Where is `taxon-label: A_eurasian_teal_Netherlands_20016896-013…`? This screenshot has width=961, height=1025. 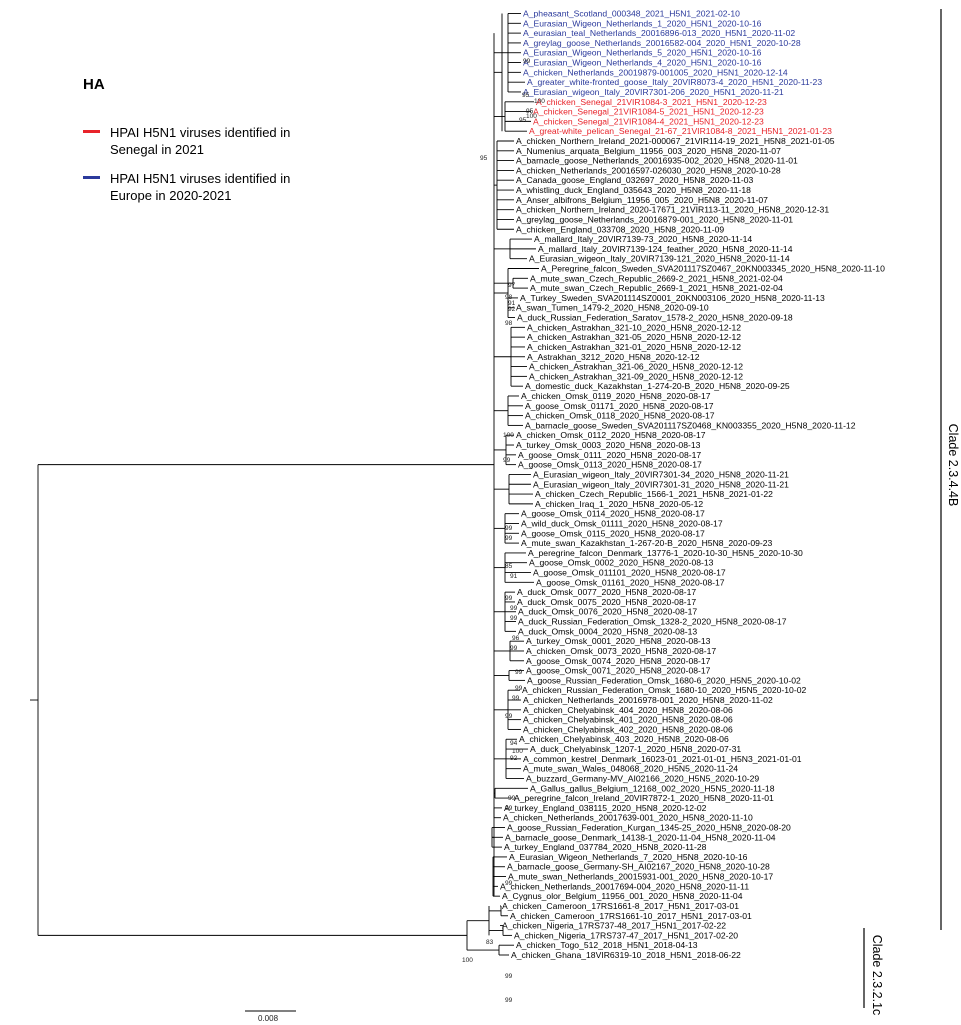
taxon-label: A_eurasian_teal_Netherlands_20016896-013… is located at coordinates (659, 33).